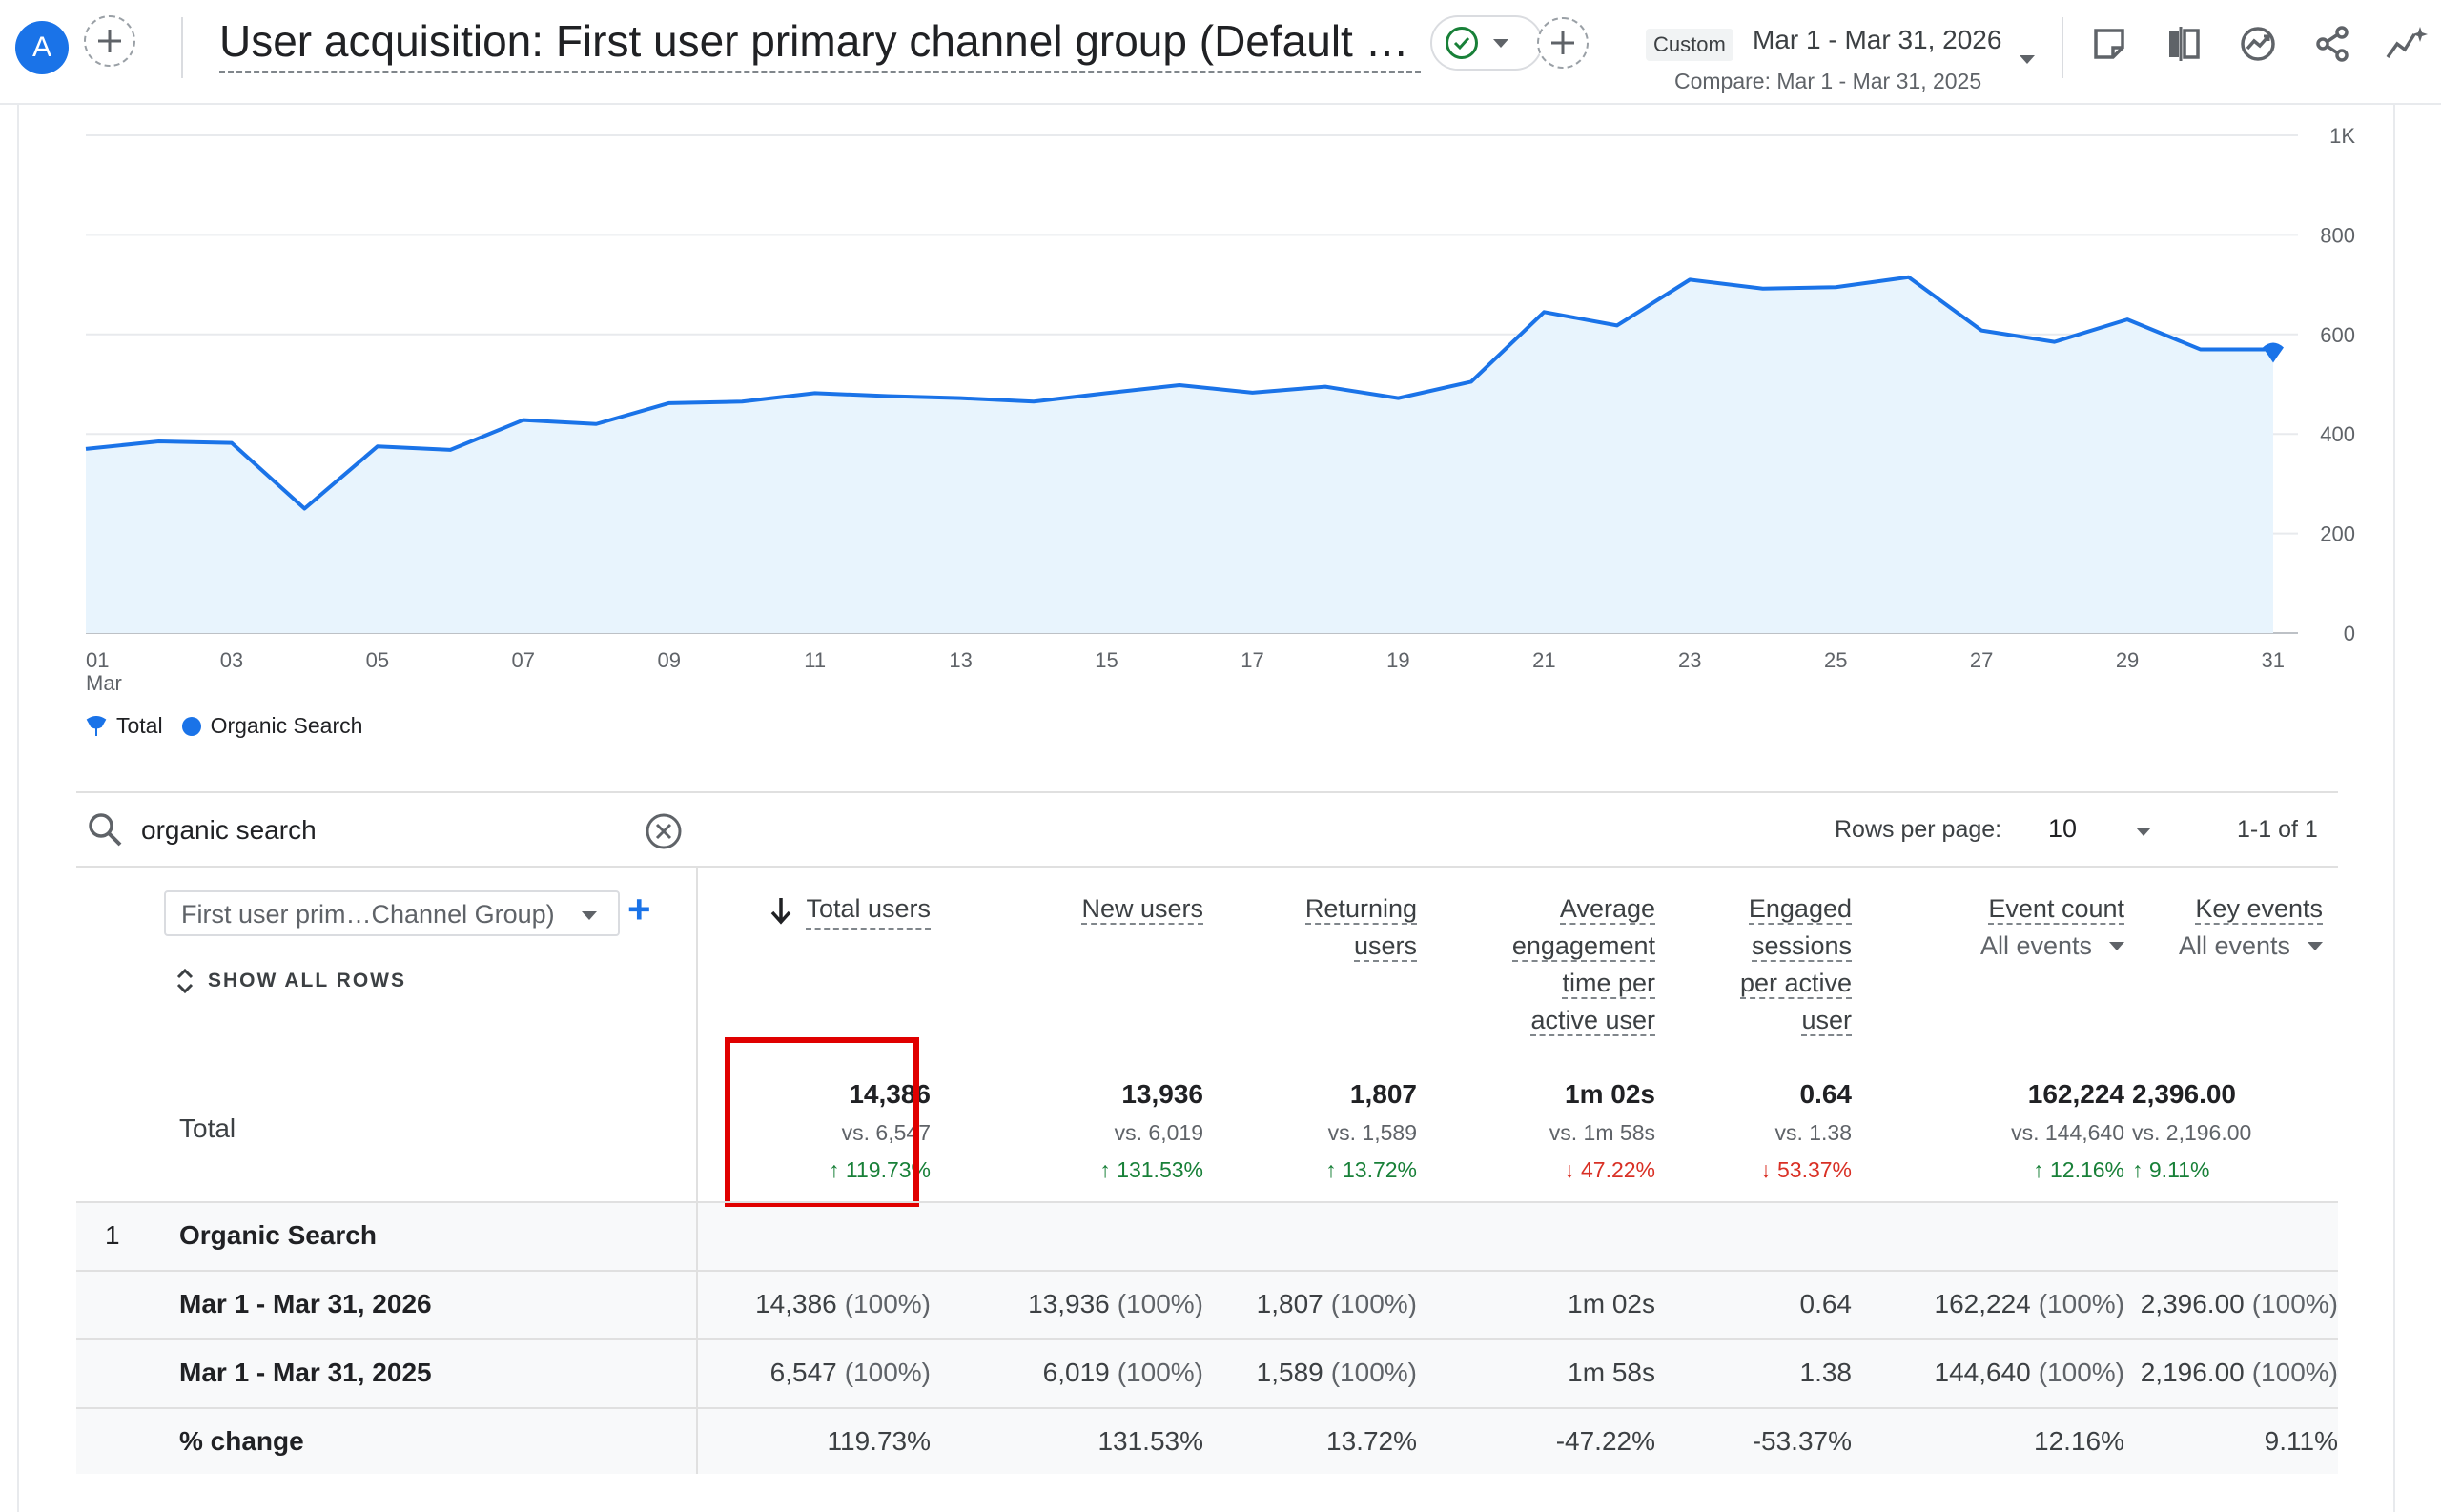 The height and width of the screenshot is (1512, 2441). What do you see at coordinates (377, 660) in the screenshot?
I see `x-tick-label: 05` at bounding box center [377, 660].